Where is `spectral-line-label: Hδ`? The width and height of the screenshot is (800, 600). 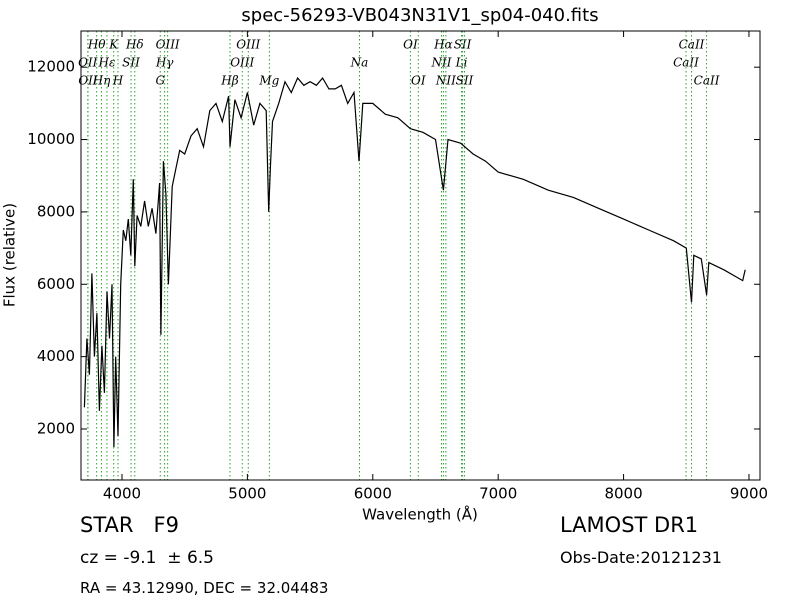
spectral-line-label: Hδ is located at coordinates (134, 45).